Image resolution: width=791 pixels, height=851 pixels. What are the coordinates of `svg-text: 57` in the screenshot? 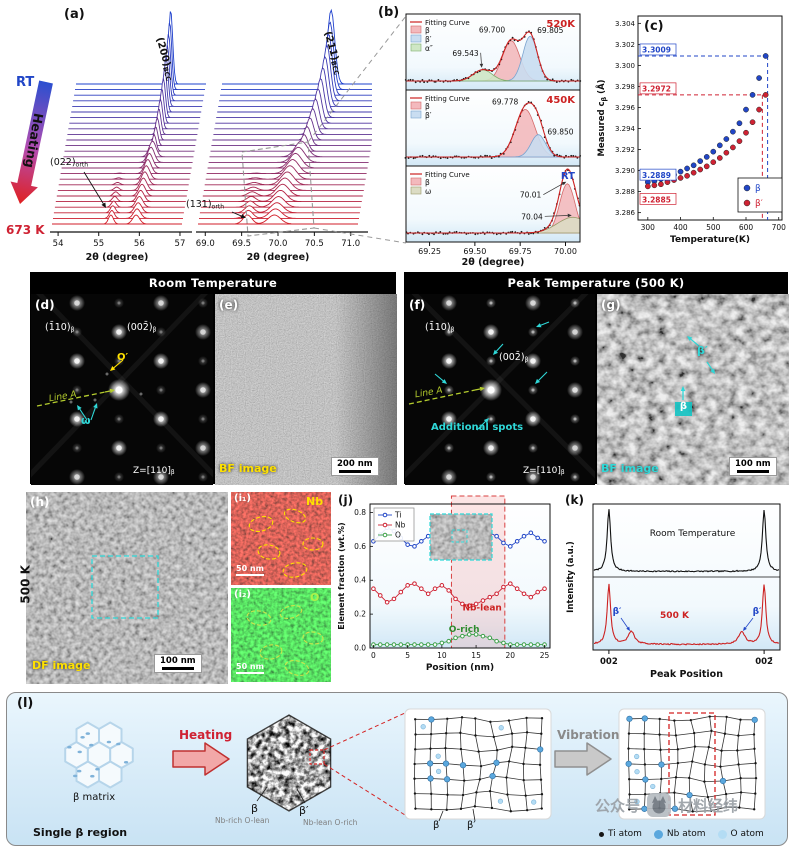 It's located at (180, 244).